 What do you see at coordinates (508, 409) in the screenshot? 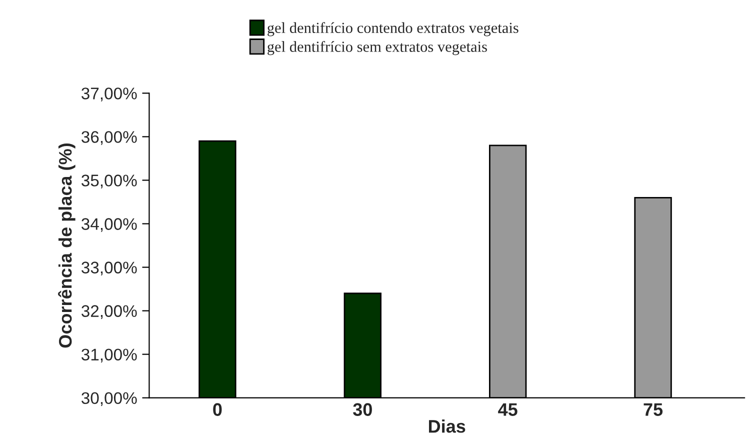
I see `x-tick-label: 45` at bounding box center [508, 409].